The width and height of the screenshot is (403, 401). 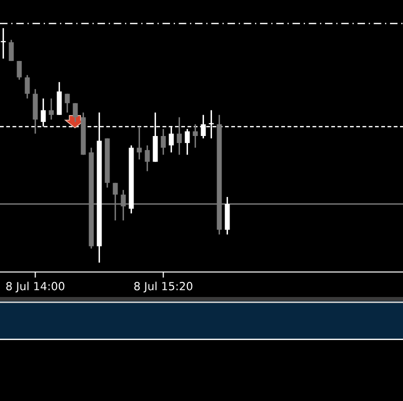 I want to click on x-tick-label: 8 Jul 14:00, so click(x=35, y=287).